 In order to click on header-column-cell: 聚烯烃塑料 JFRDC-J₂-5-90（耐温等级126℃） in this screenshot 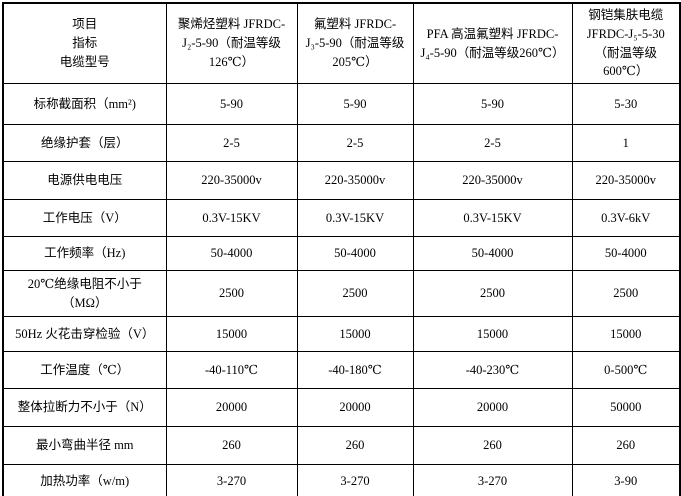, I will do `click(231, 43)`.